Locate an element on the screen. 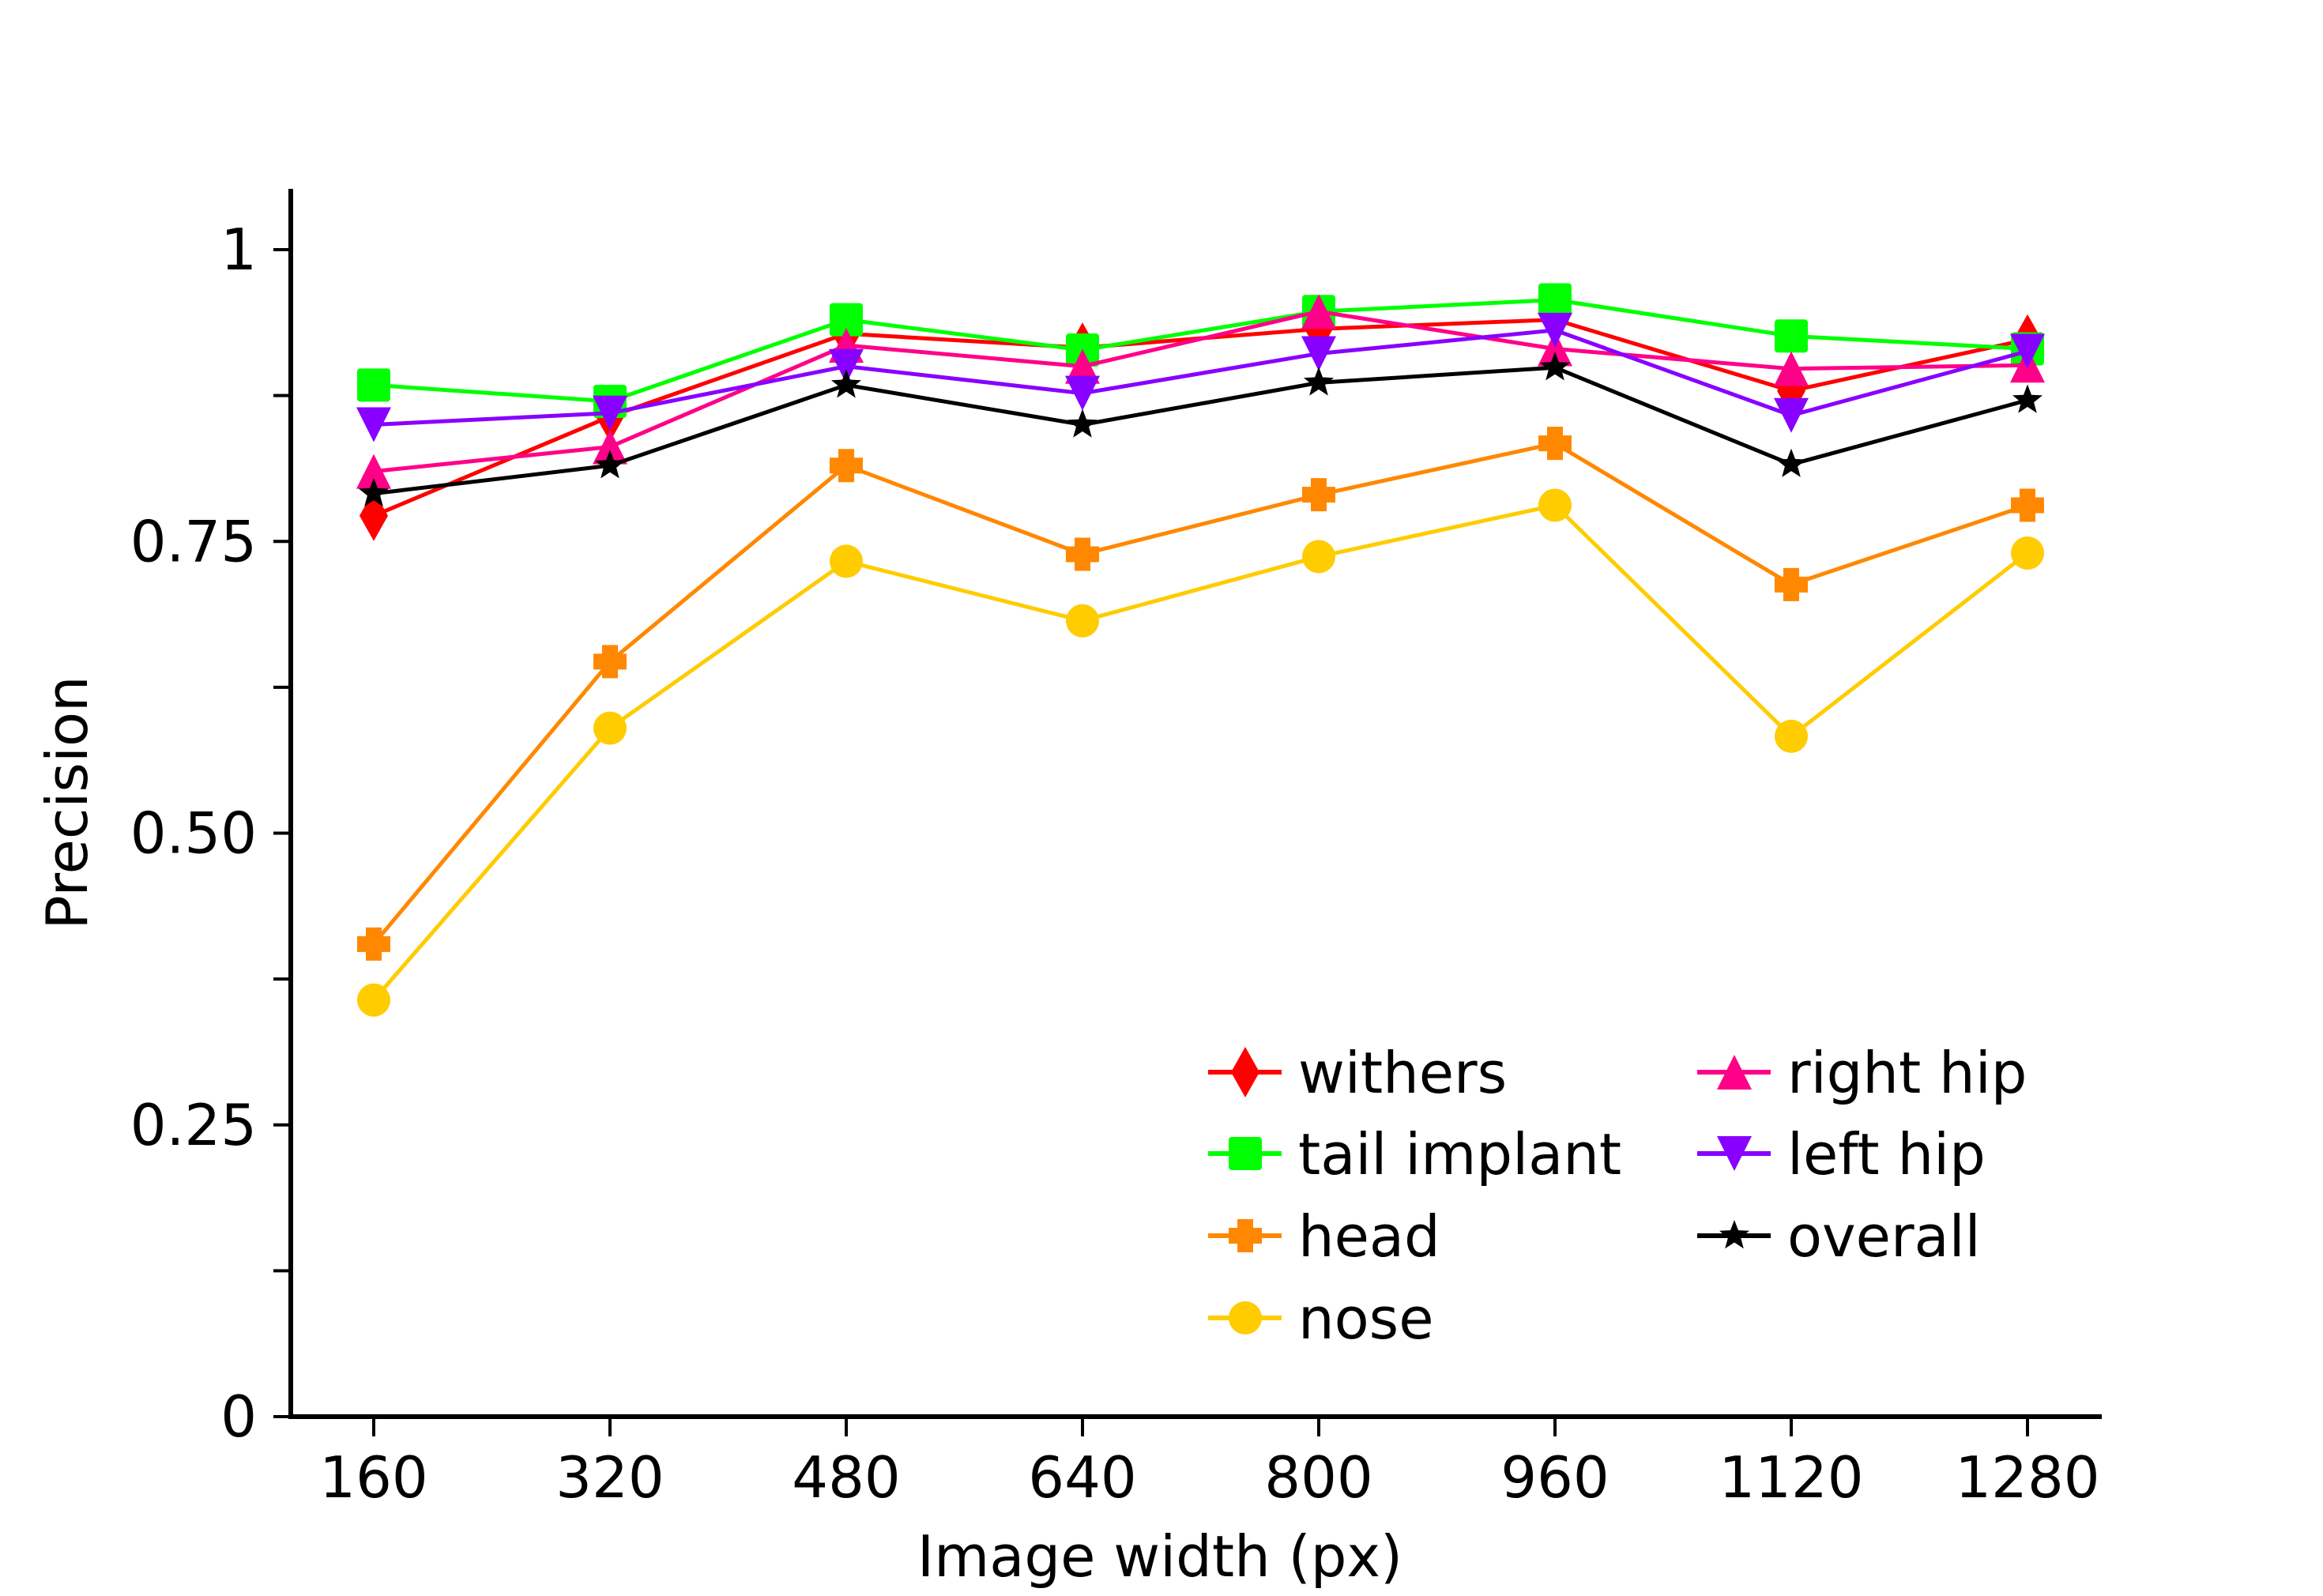 This screenshot has height=1596, width=2323. series-tail-implant is located at coordinates (1200, 351).